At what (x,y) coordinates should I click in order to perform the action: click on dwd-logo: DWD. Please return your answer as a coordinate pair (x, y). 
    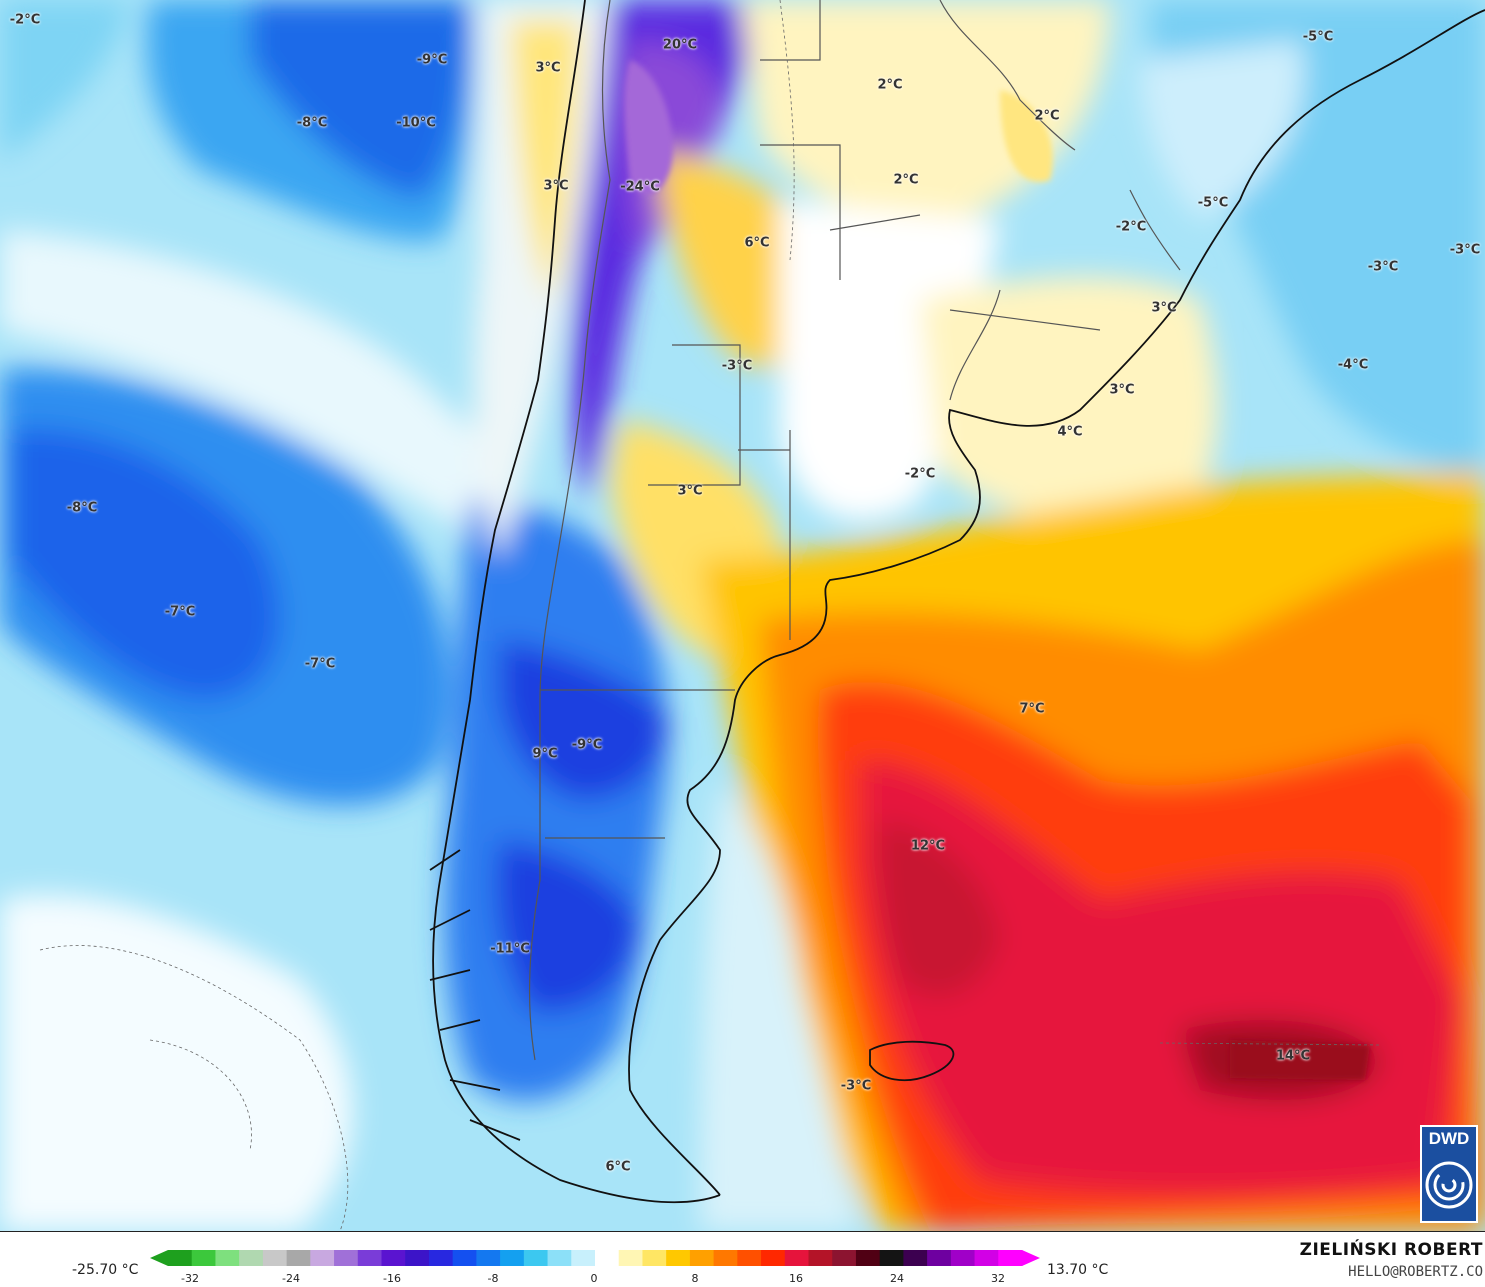
    Looking at the image, I should click on (1449, 1174).